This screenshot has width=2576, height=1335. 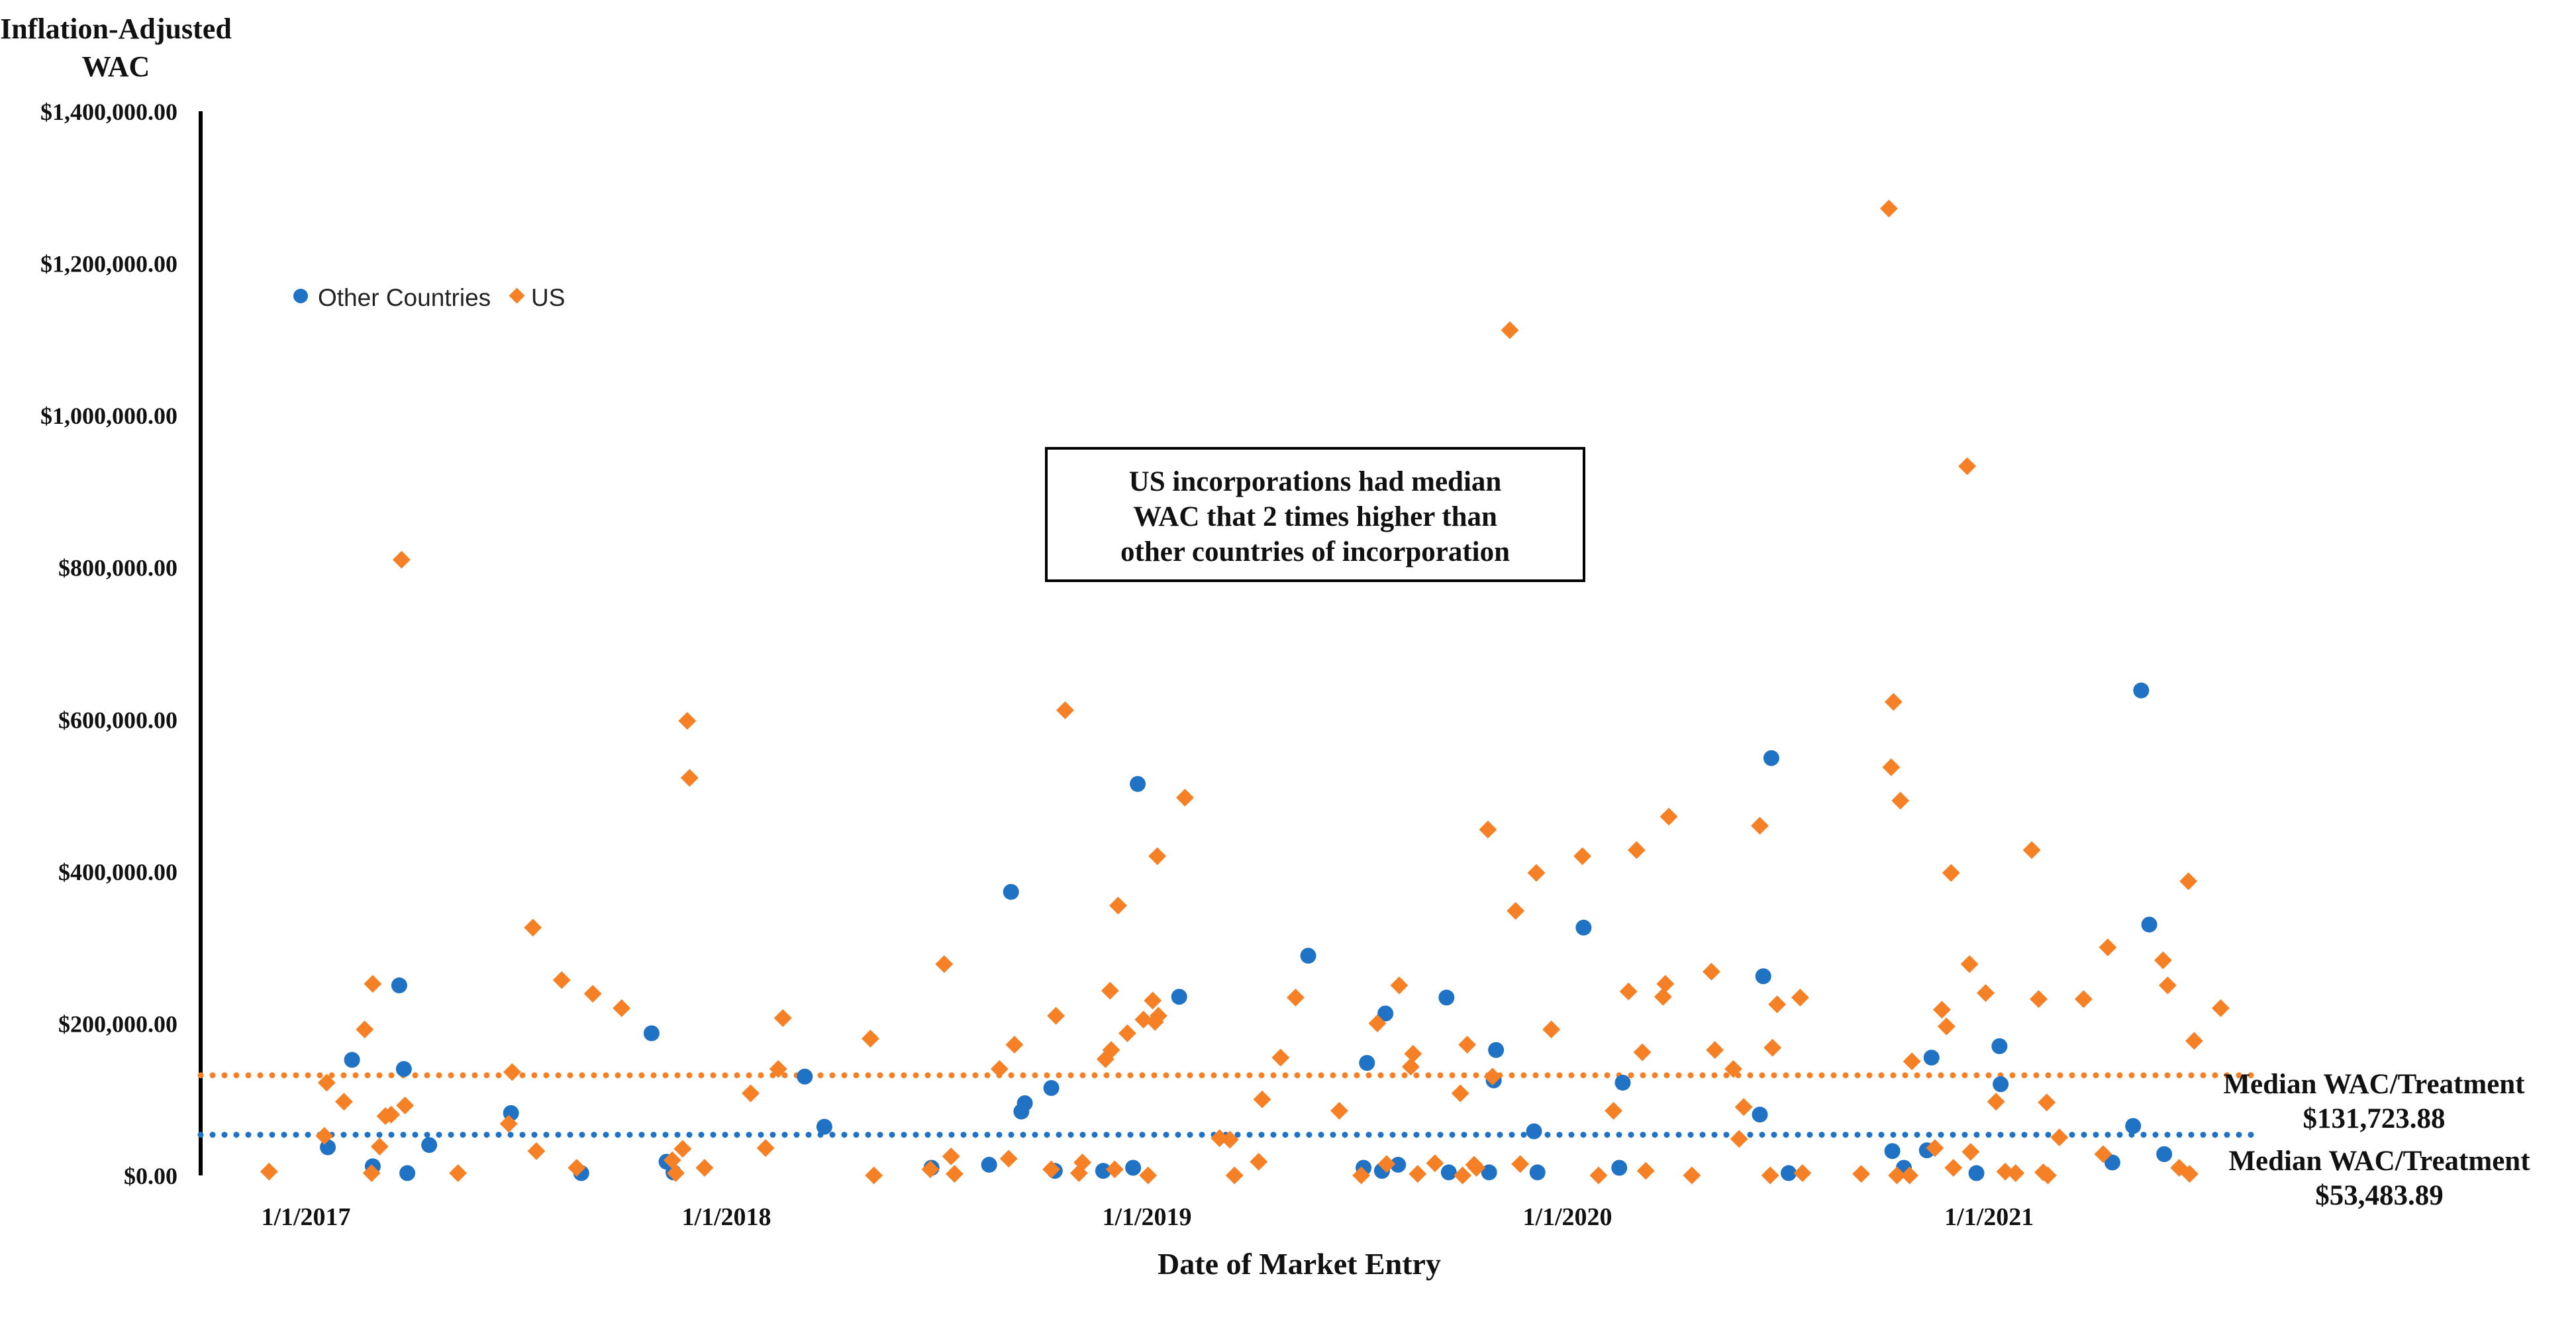 I want to click on legend-label-other-countries: Other Countries, so click(x=404, y=297).